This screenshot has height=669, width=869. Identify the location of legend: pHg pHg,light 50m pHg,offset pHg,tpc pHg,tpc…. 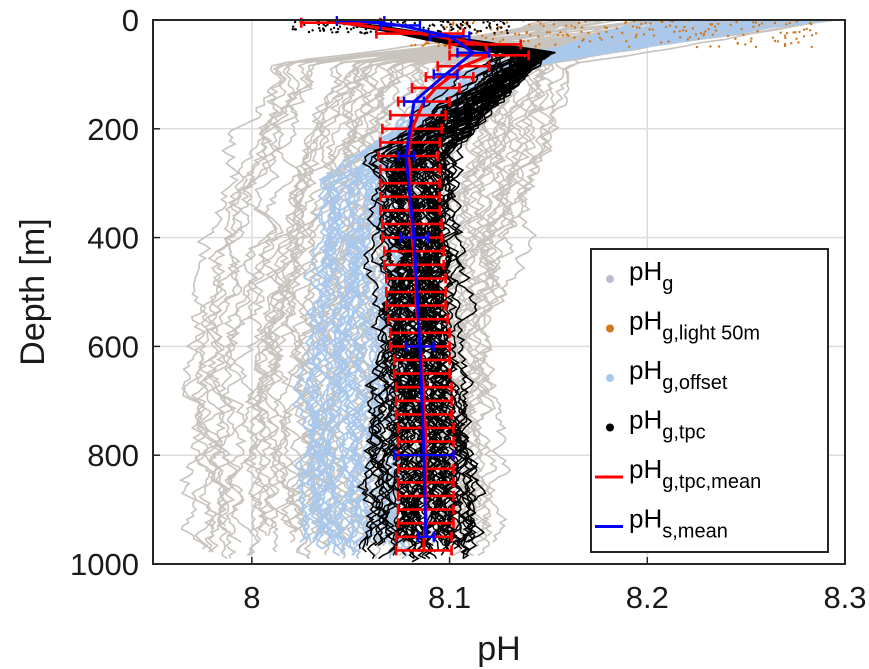
(709, 400).